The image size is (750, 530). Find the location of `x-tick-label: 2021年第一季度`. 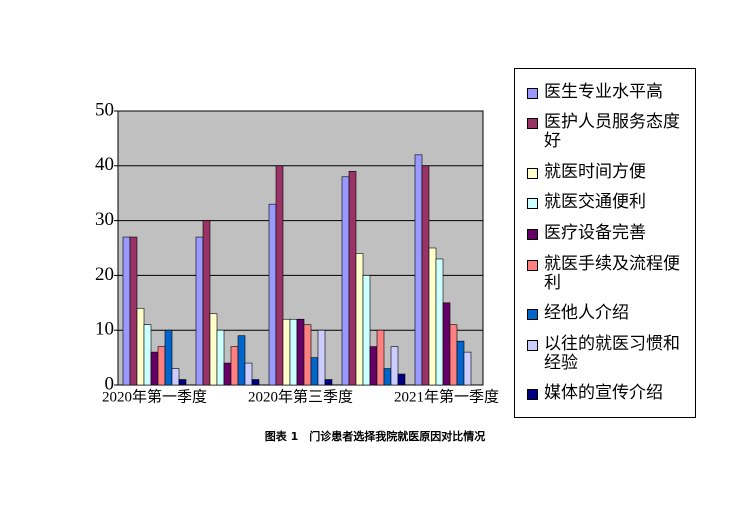

x-tick-label: 2021年第一季度 is located at coordinates (446, 396).